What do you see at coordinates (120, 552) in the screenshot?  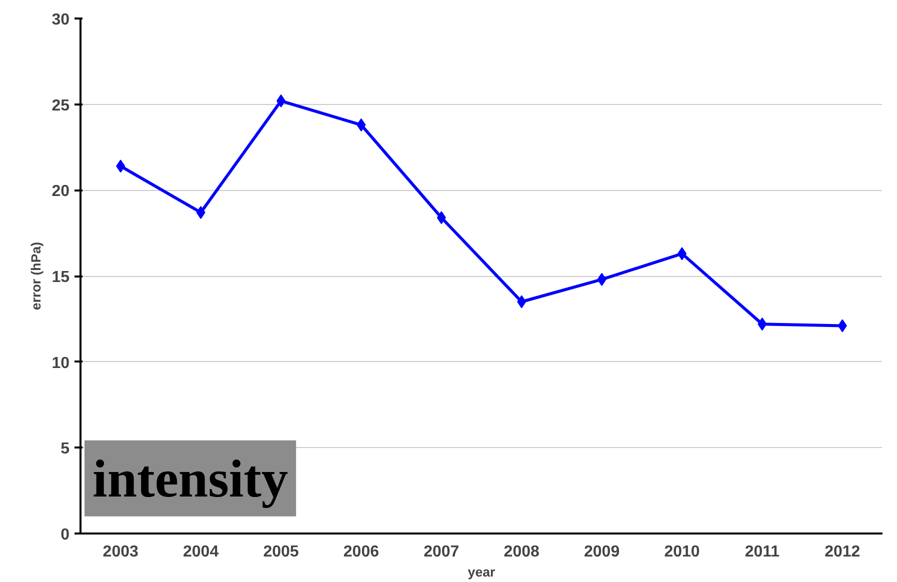 I see `x-tick-label: 2003` at bounding box center [120, 552].